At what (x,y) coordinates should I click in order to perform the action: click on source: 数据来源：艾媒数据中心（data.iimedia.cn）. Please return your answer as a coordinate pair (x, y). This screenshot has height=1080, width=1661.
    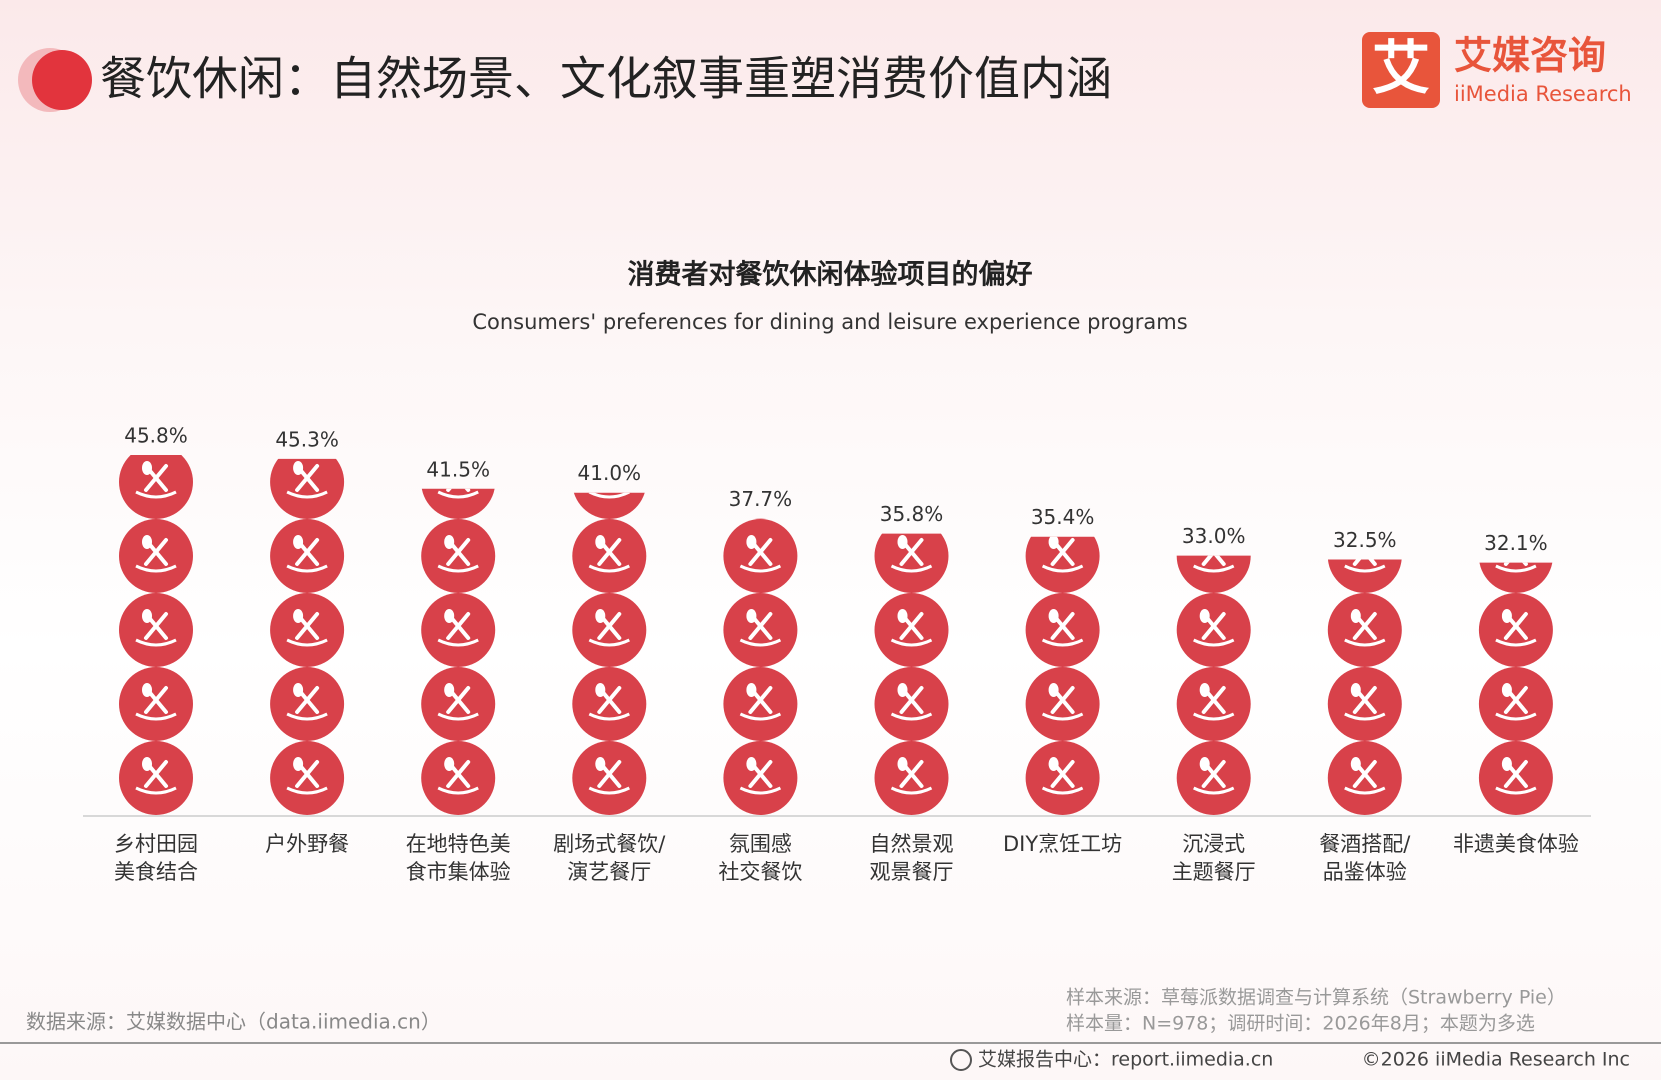
    Looking at the image, I should click on (233, 1022).